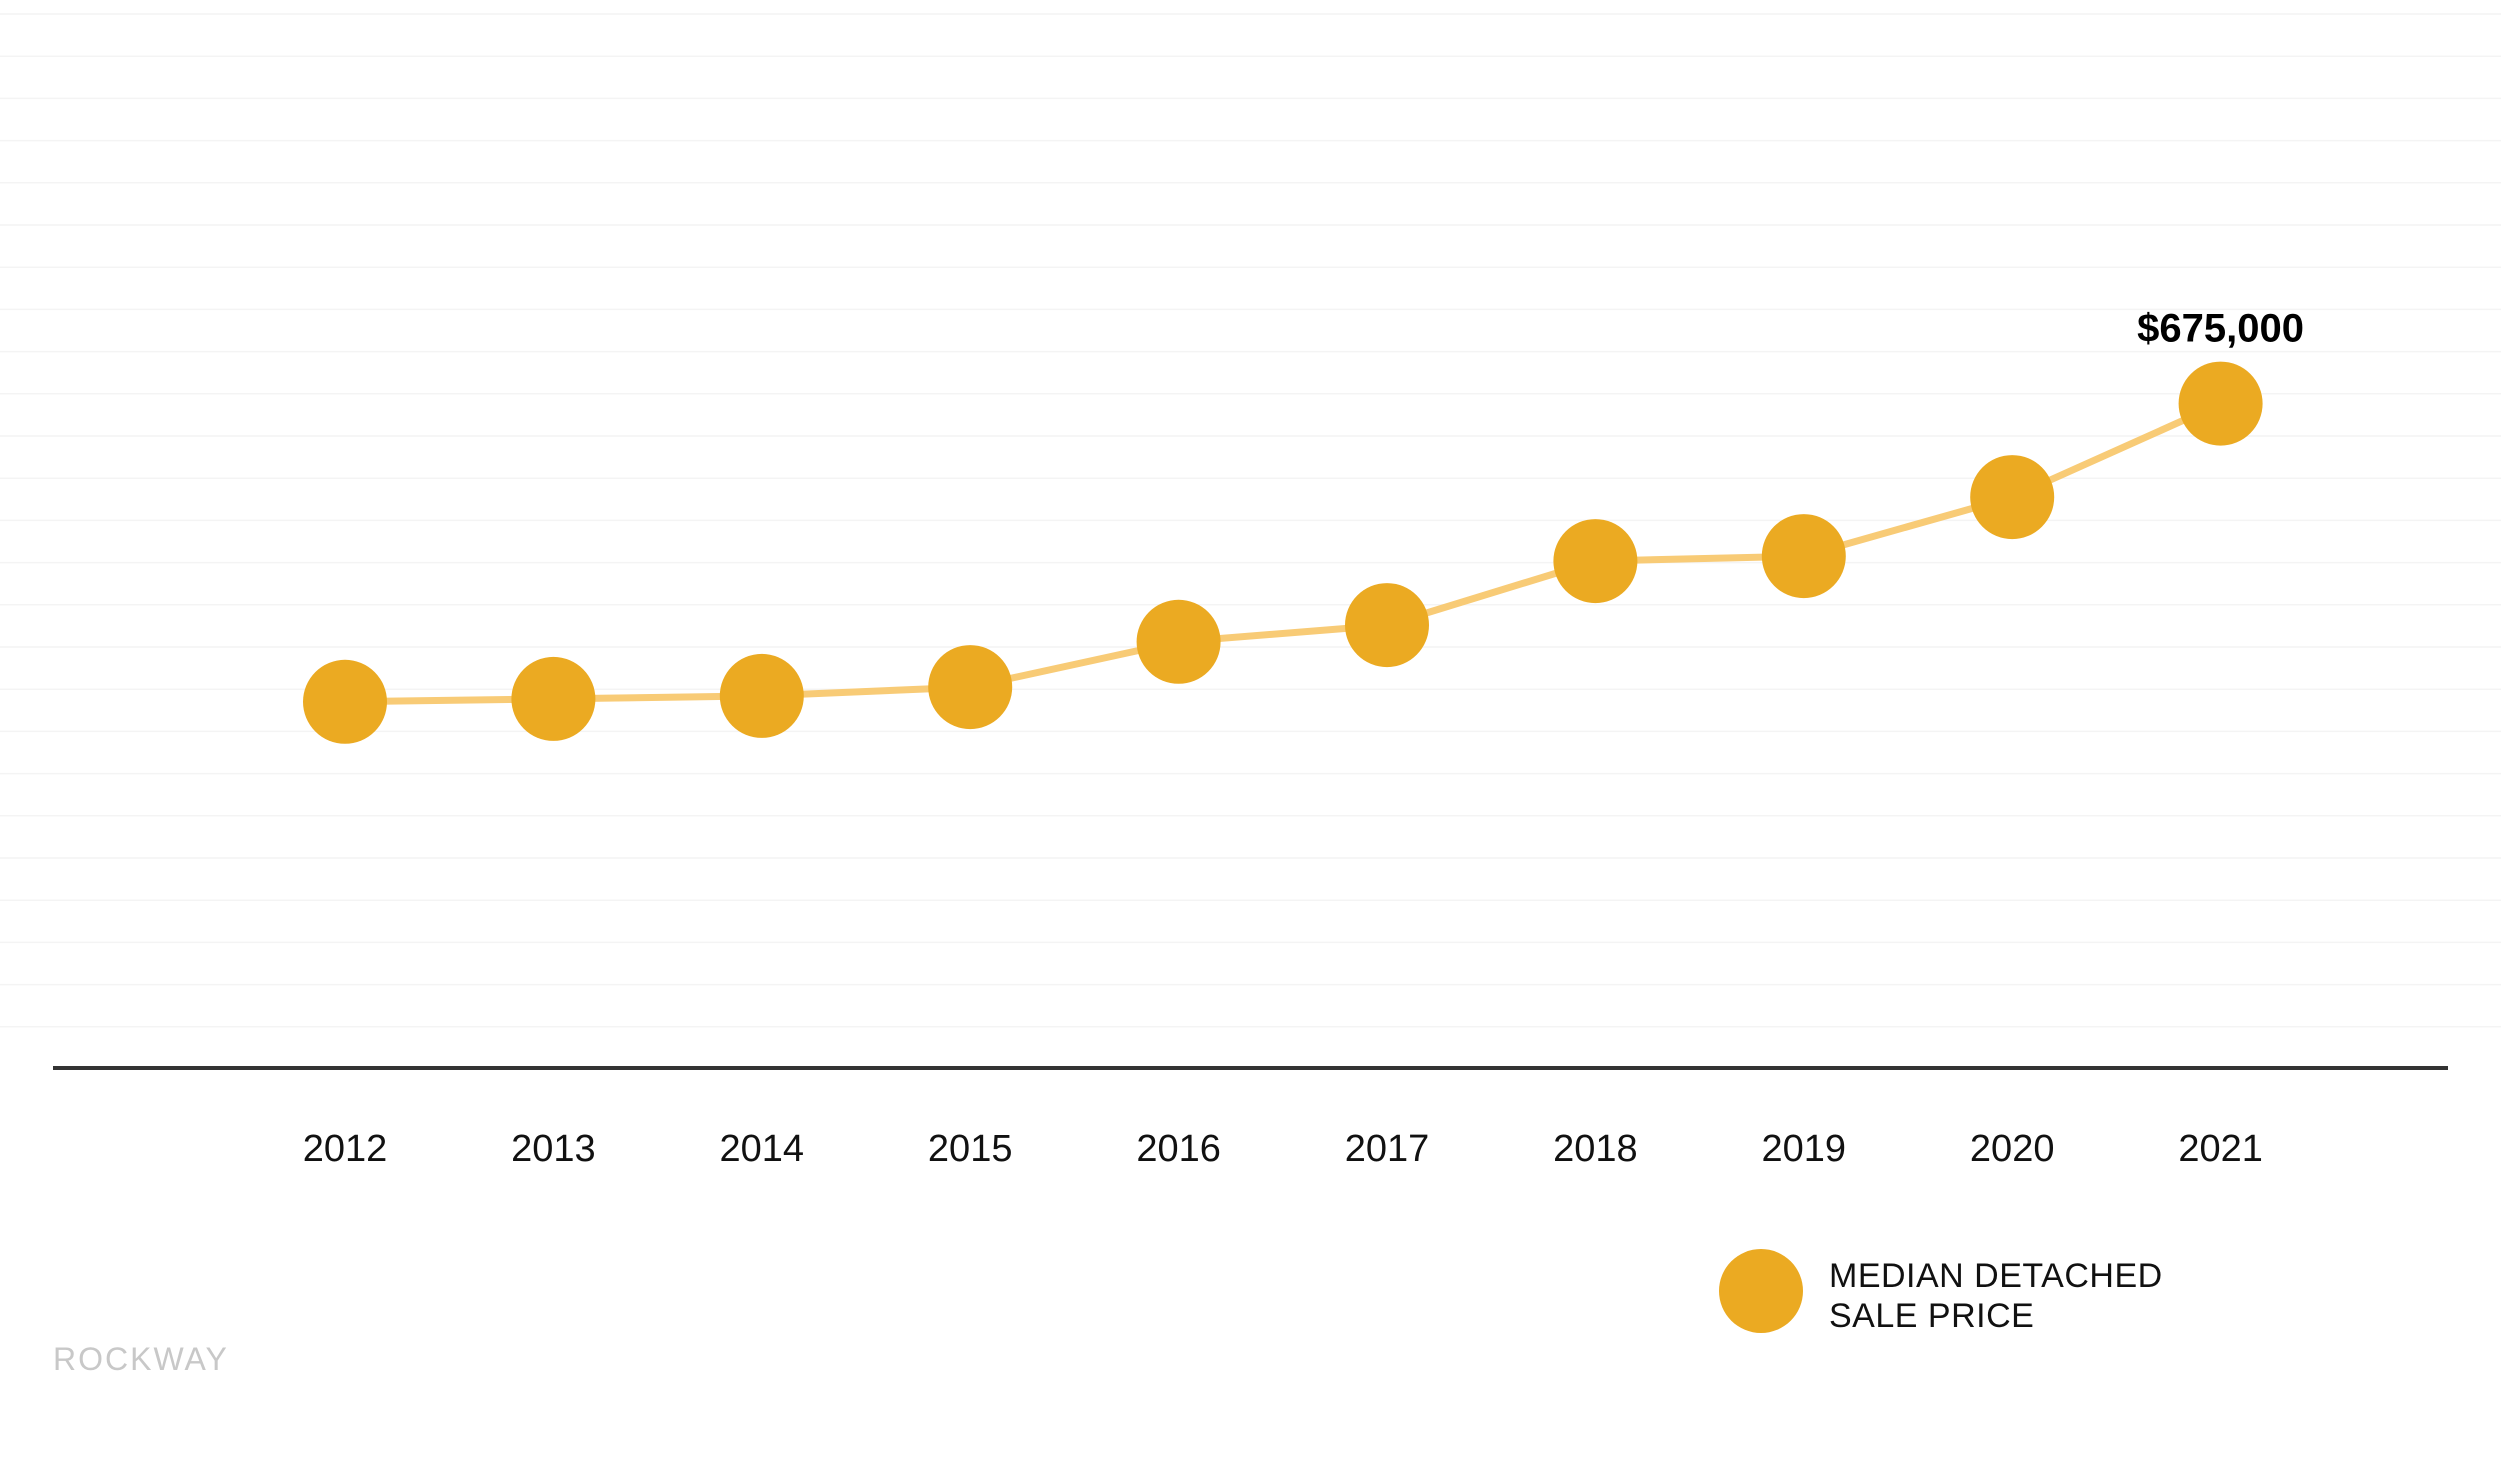 Image resolution: width=2501 pixels, height=1459 pixels. I want to click on x-tick-label-2019: 2019, so click(1804, 1149).